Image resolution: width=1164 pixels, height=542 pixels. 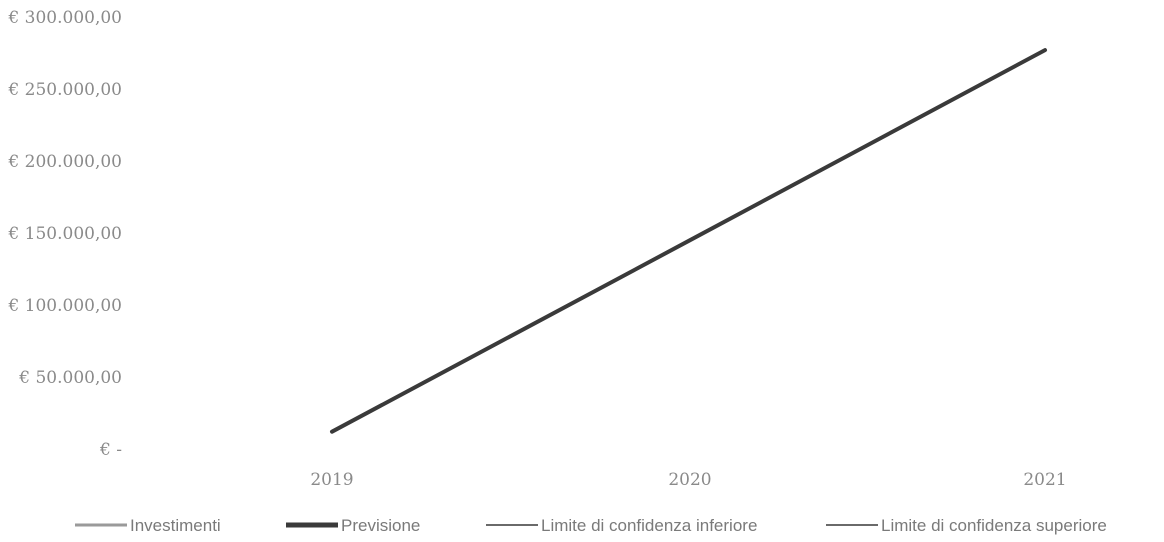 I want to click on x-tick-label: 2019, so click(x=331, y=480).